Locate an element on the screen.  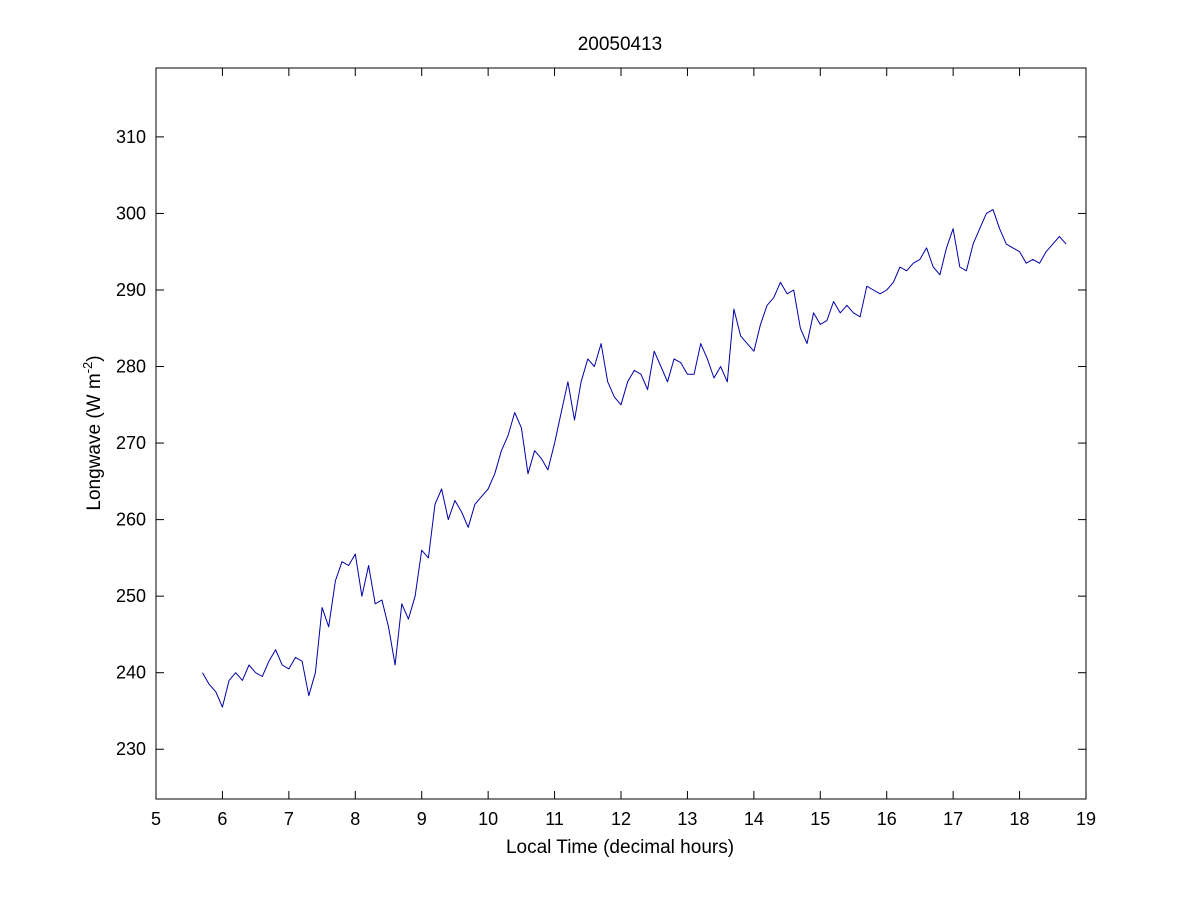
x-axis-title: Local Time (decimal hours) is located at coordinates (620, 847).